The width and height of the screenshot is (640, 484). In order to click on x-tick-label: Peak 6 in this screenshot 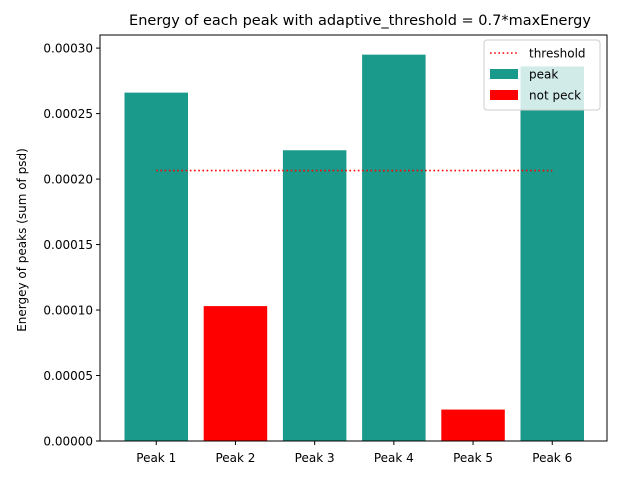, I will do `click(552, 458)`.